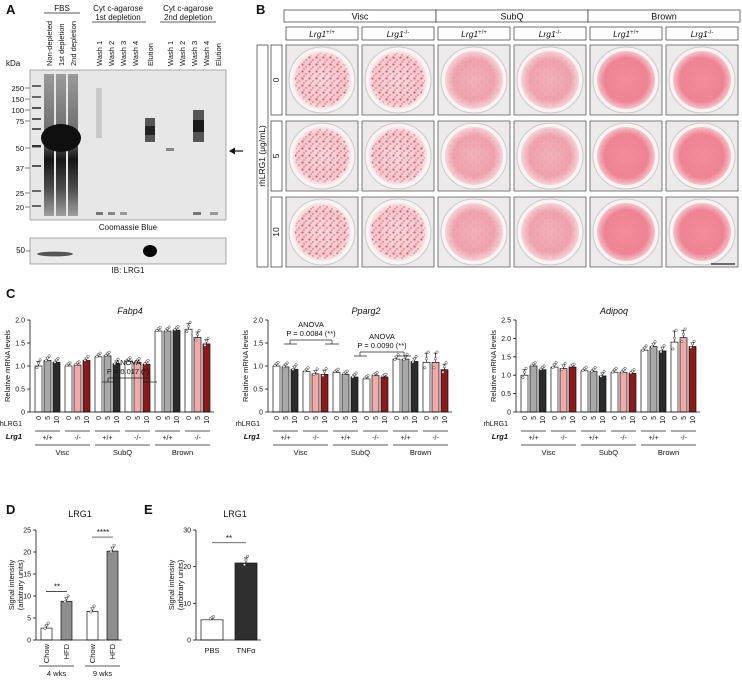 The height and width of the screenshot is (686, 742). Describe the element at coordinates (260, 9) in the screenshot. I see `panel-b-letter: B` at that location.